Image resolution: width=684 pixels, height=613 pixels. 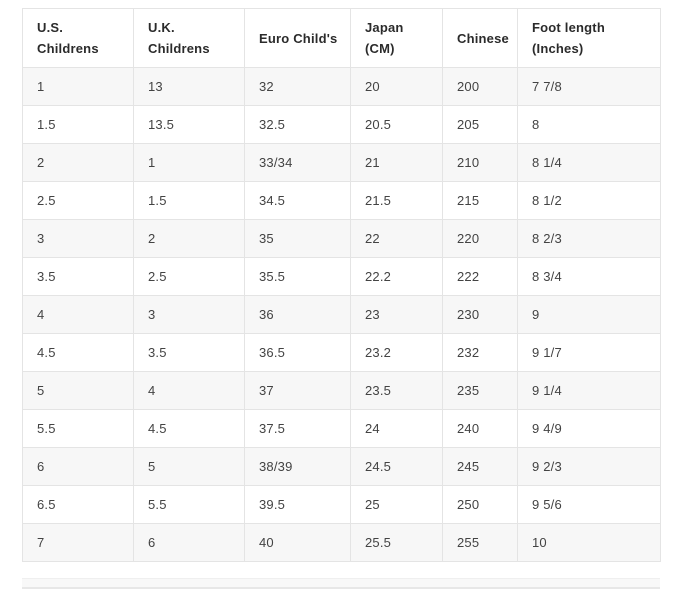 I want to click on table-cell: 36.5, so click(x=297, y=352).